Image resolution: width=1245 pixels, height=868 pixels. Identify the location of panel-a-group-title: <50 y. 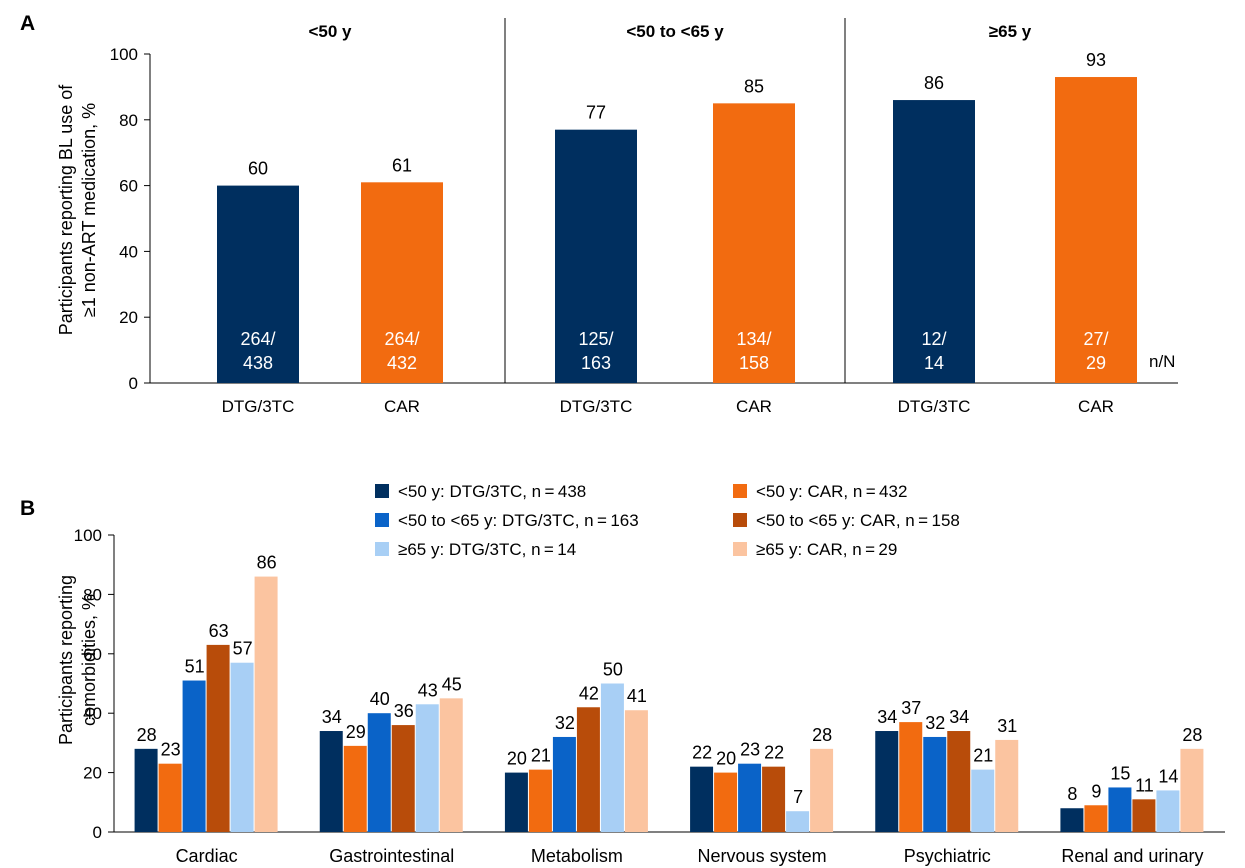
(330, 31).